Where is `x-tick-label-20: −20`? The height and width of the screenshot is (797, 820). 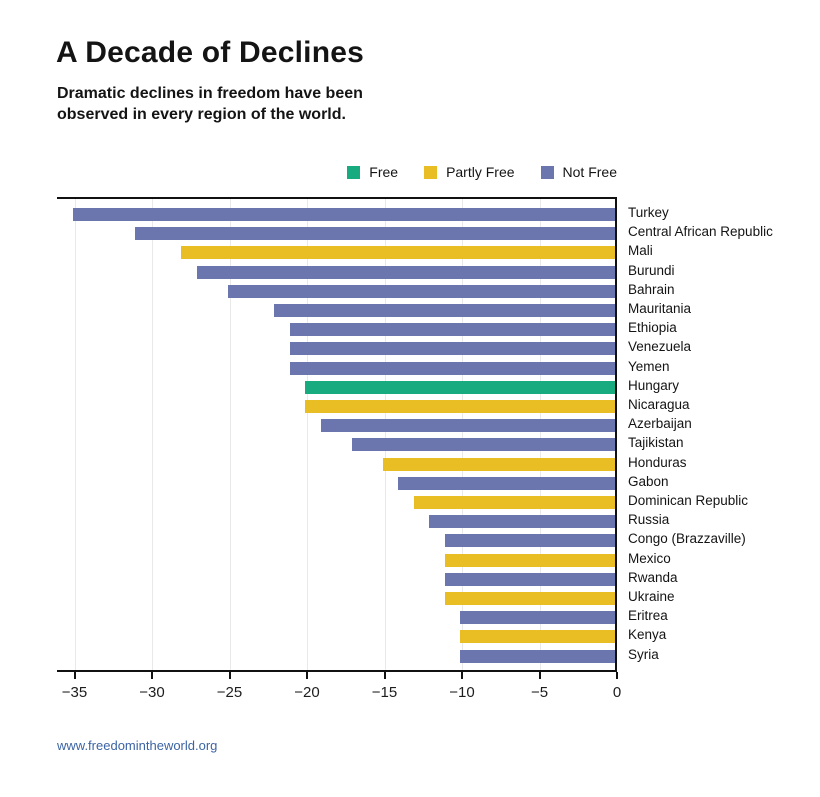 x-tick-label-20: −20 is located at coordinates (307, 692).